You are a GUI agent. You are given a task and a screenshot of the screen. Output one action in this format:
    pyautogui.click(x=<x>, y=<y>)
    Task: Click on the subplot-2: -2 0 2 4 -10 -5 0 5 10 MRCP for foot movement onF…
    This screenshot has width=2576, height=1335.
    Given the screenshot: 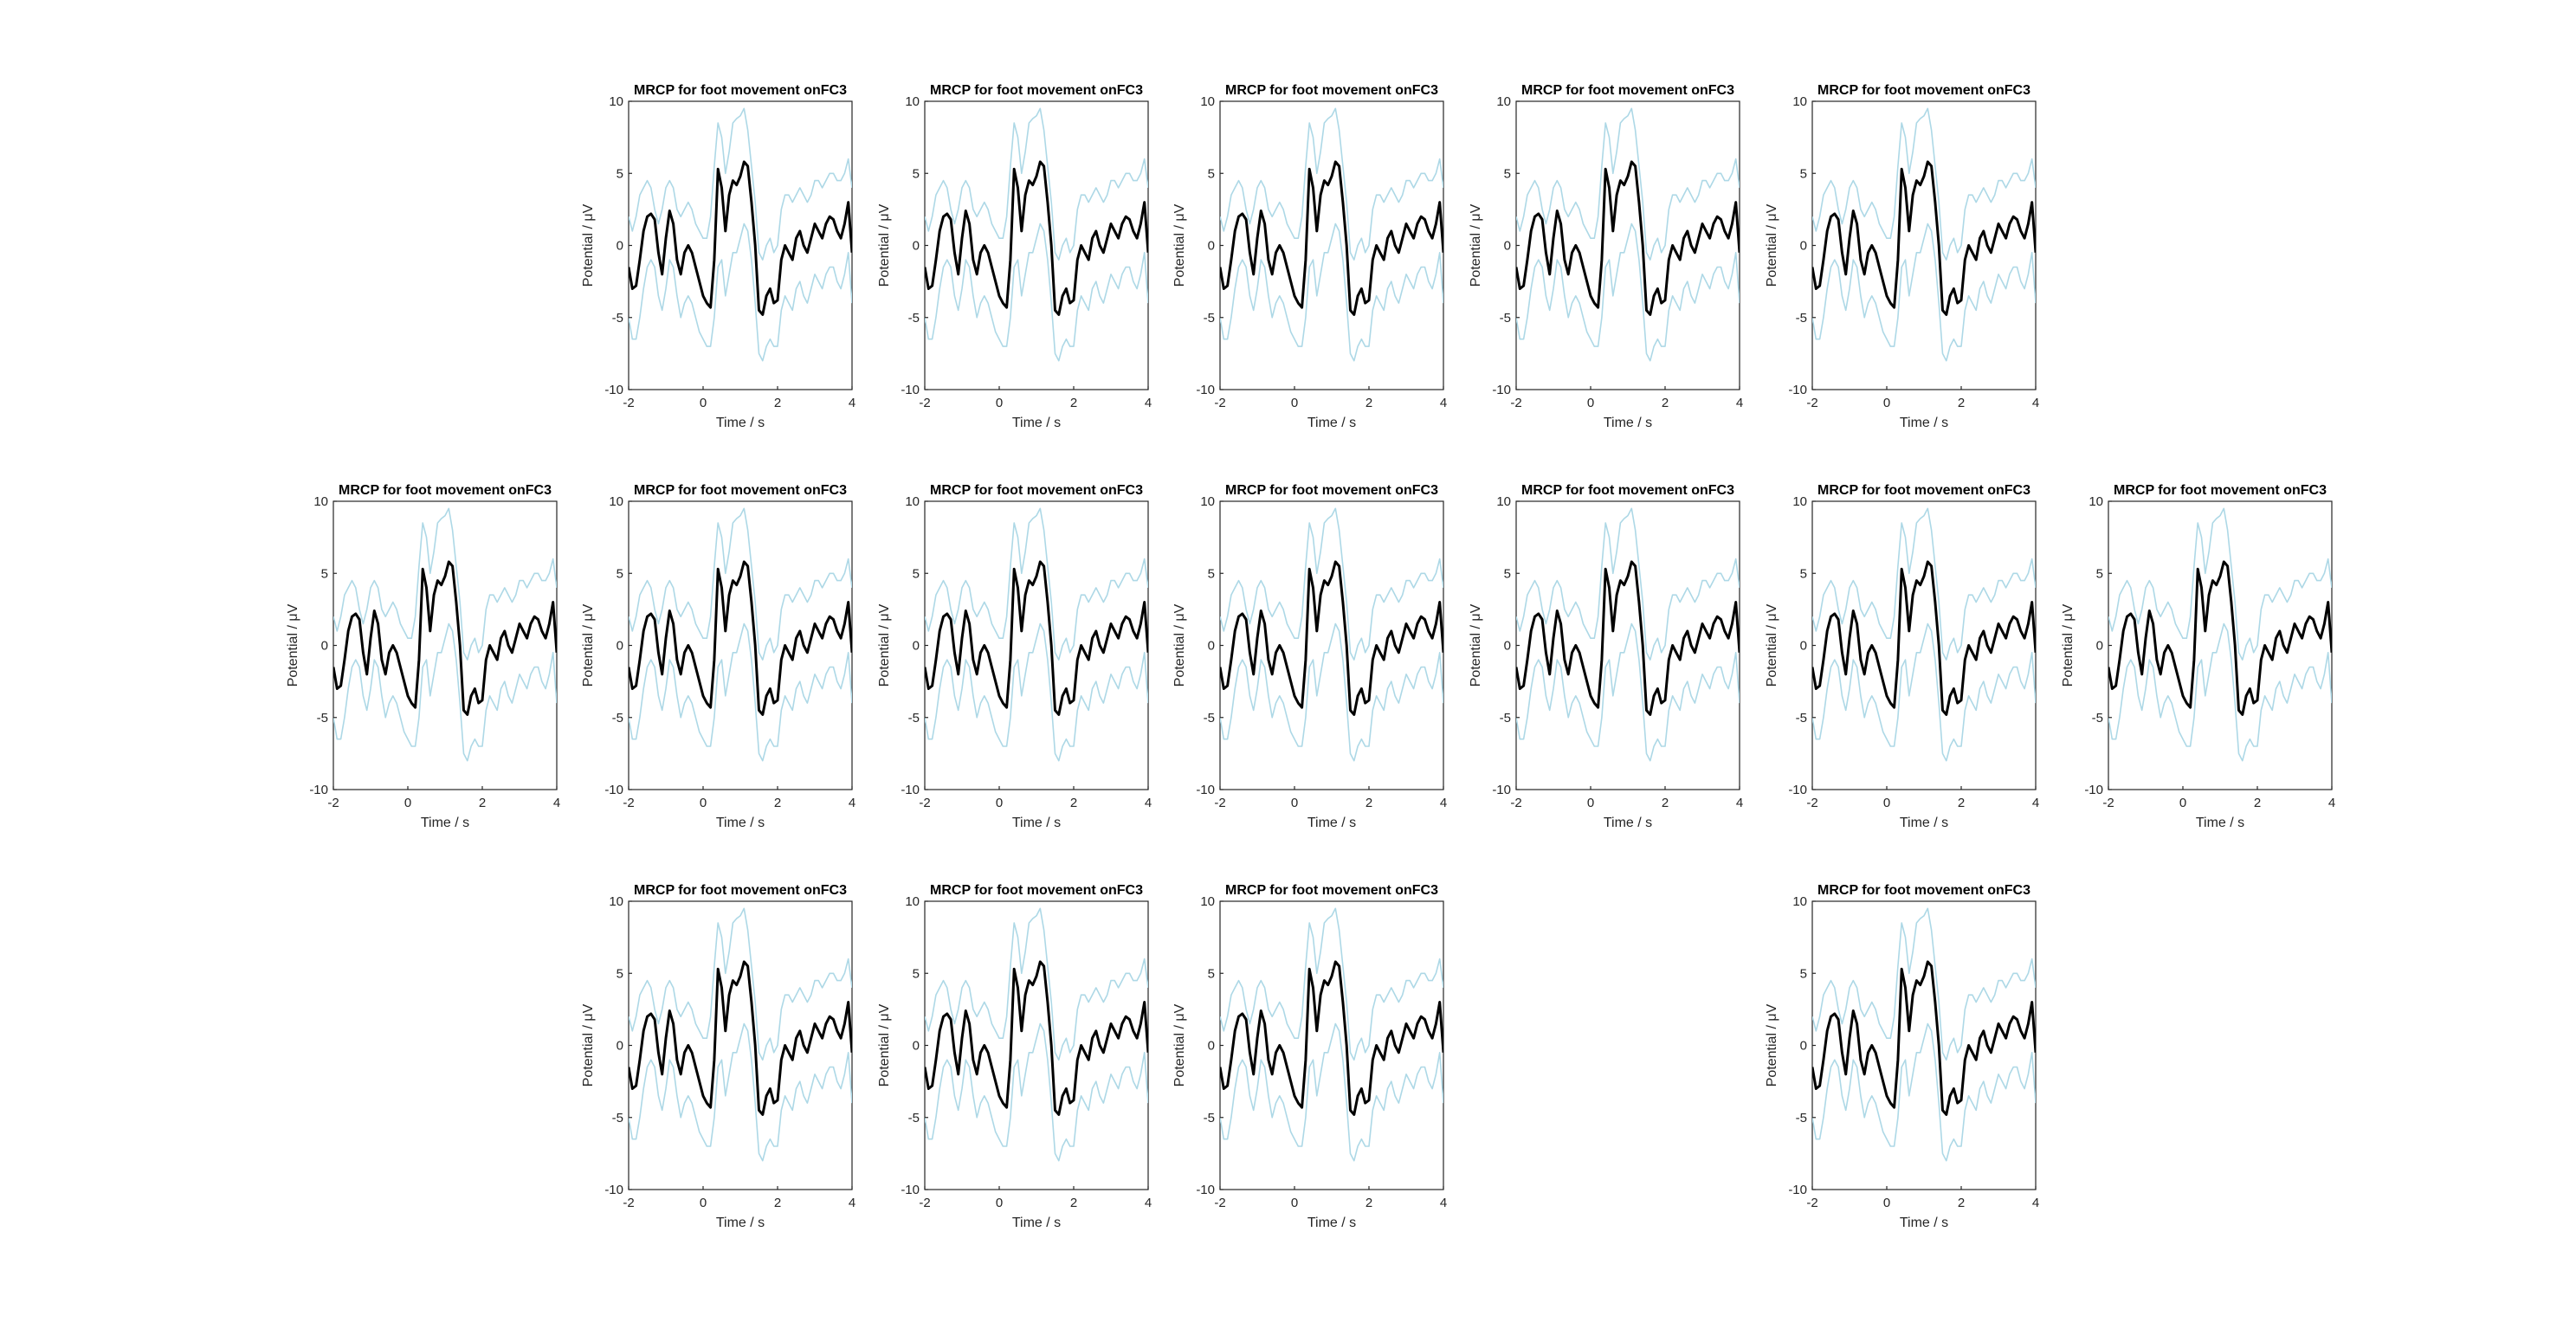 What is the action you would take?
    pyautogui.click(x=1015, y=257)
    